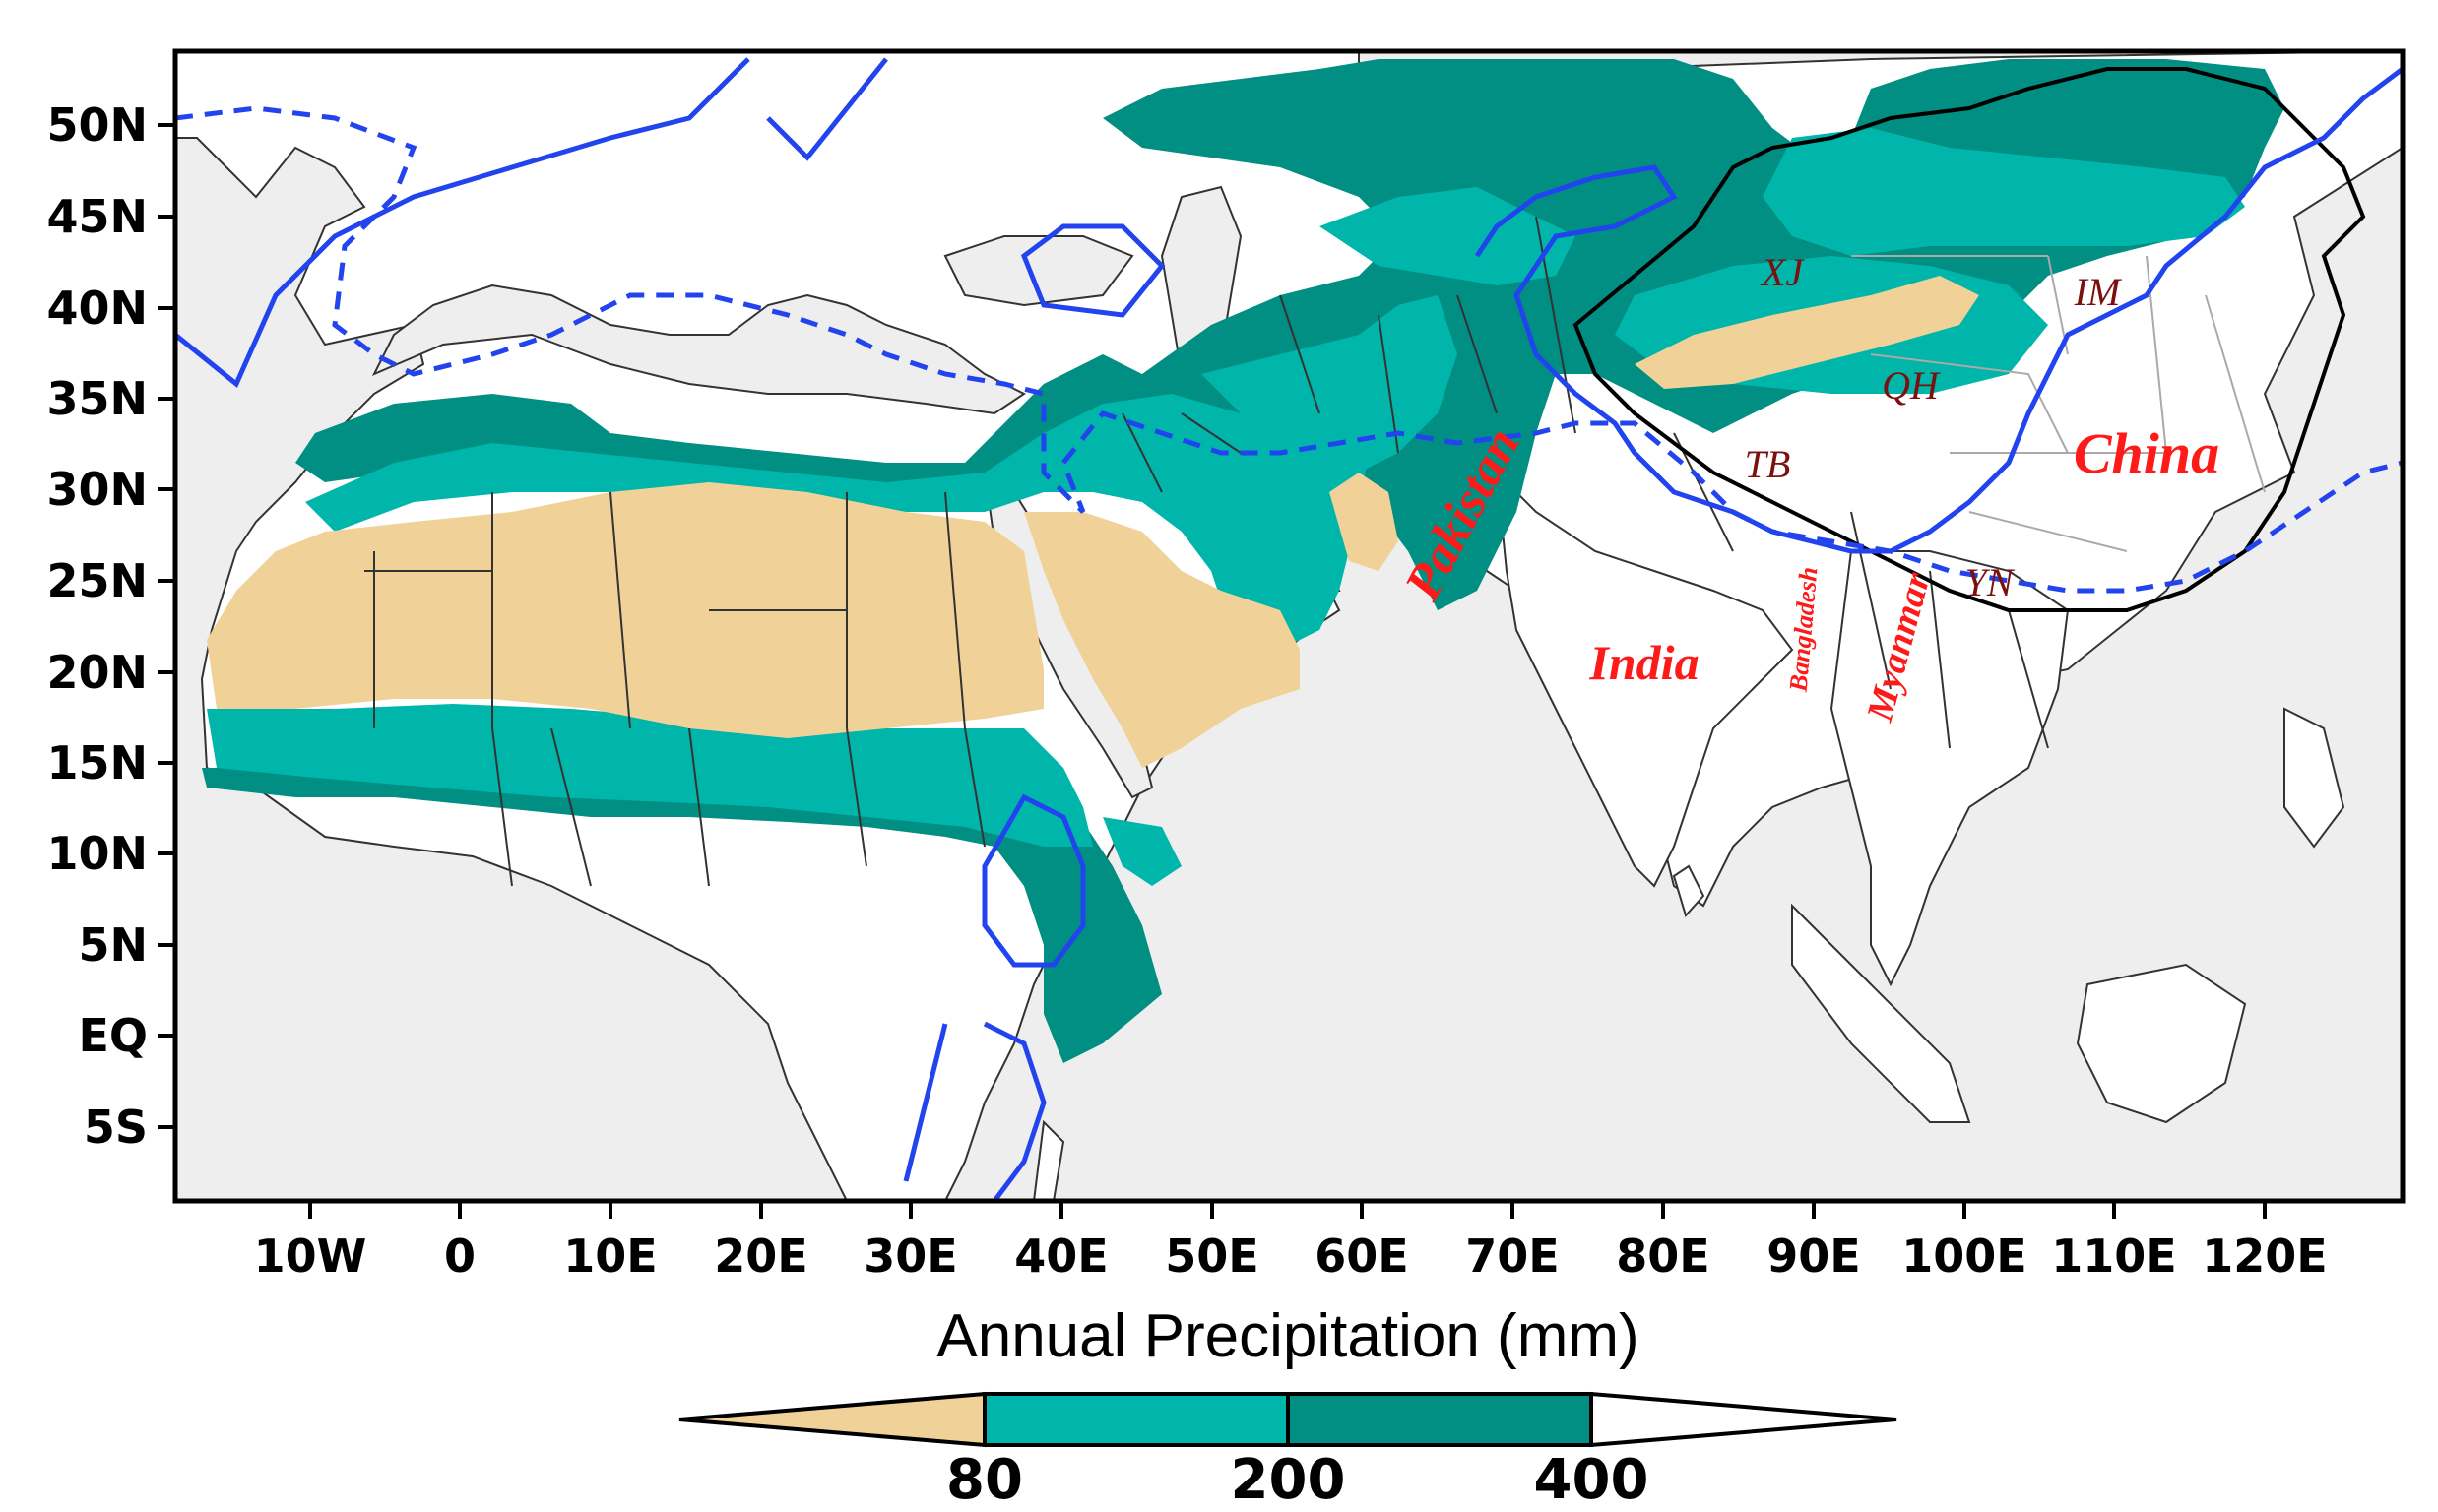 This screenshot has width=2438, height=1512. Describe the element at coordinates (1768, 464) in the screenshot. I see `label-region-tb: TB` at that location.